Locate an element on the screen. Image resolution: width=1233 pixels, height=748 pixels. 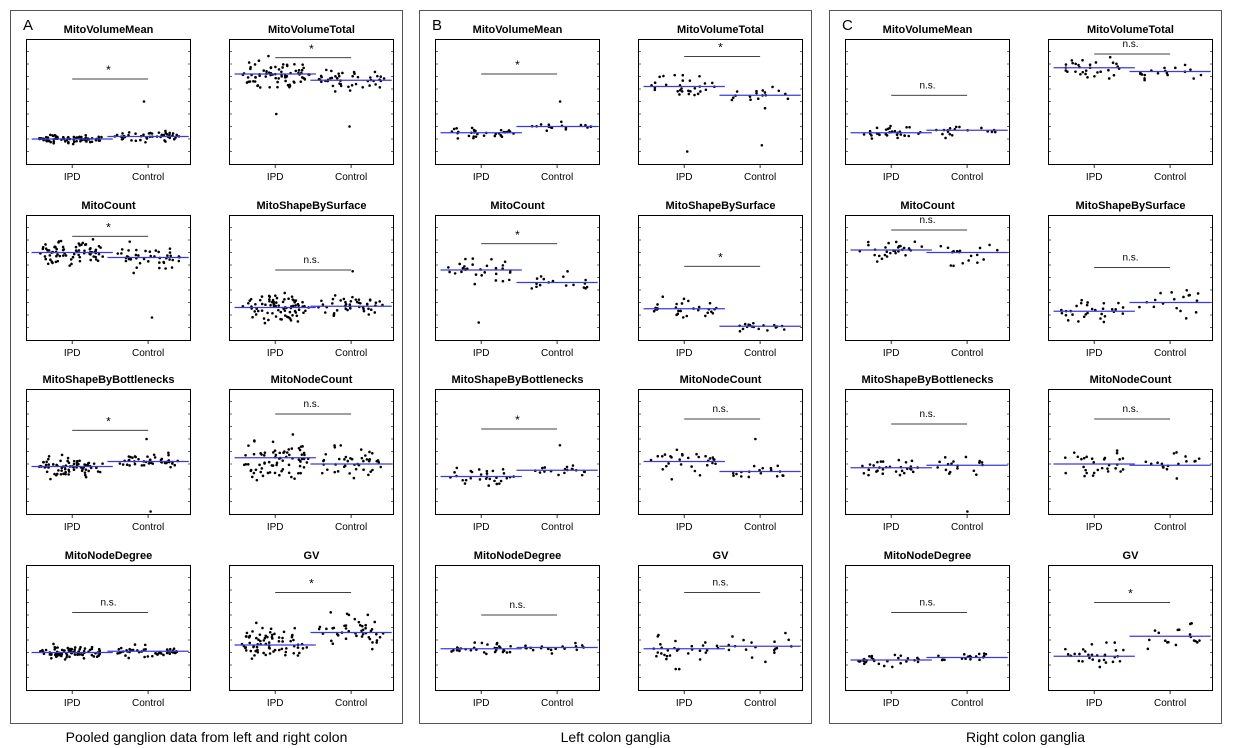
plot-mitovolumemean: MitoVolumeMean IPD Control * is located at coordinates (108, 103).